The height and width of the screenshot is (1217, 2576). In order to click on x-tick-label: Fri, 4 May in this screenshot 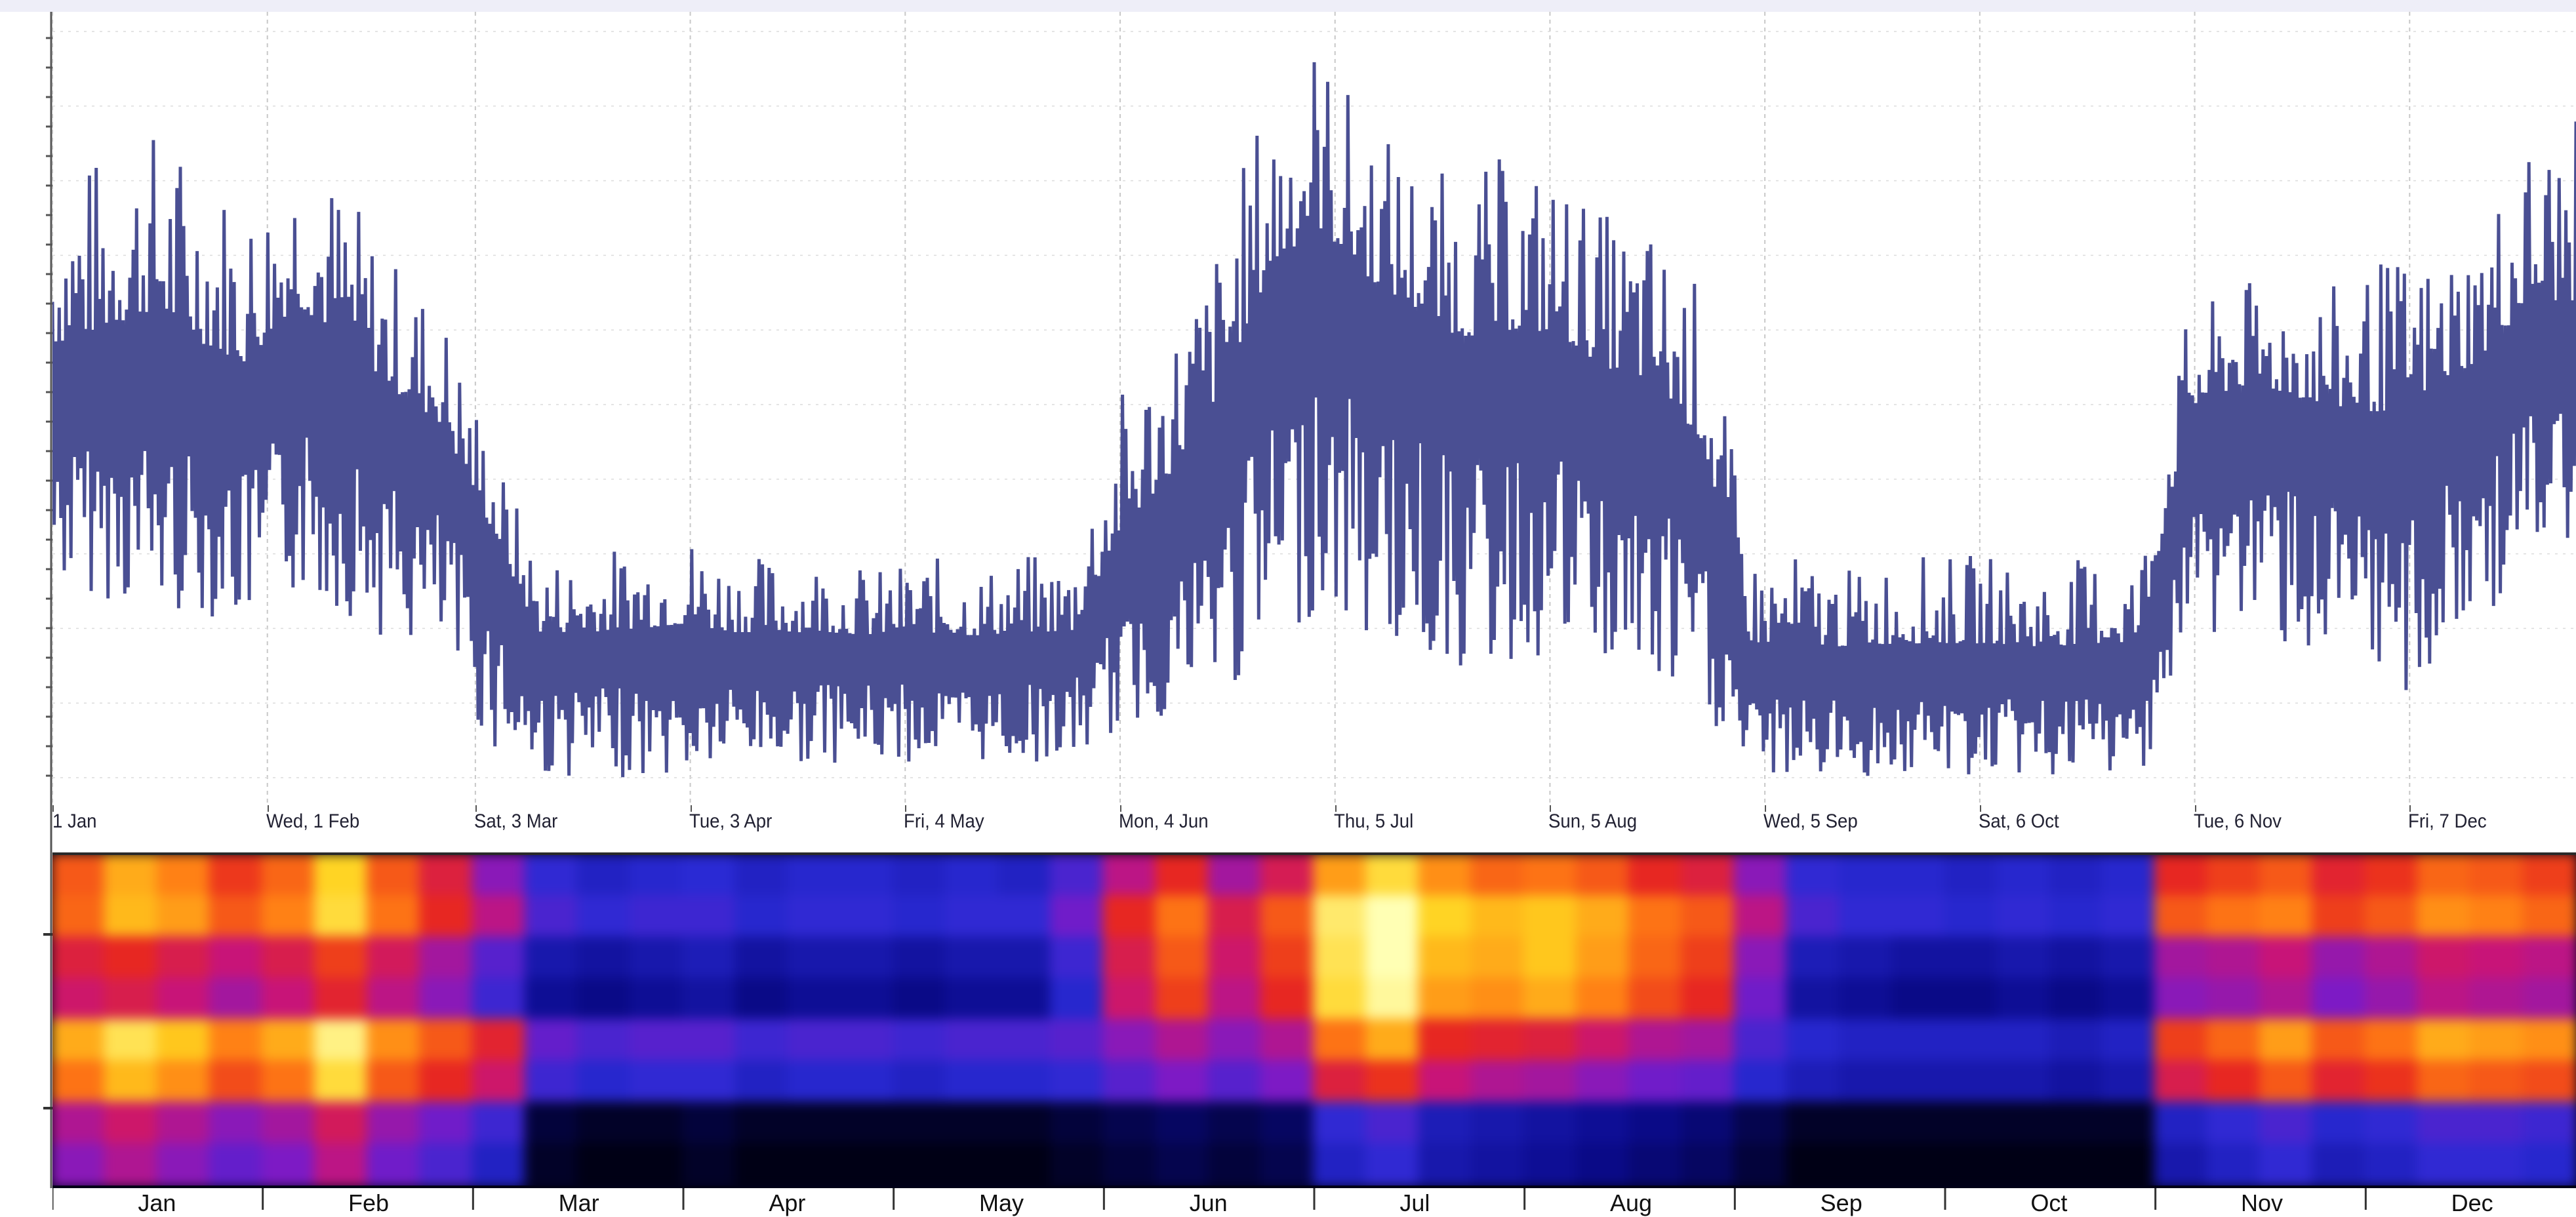, I will do `click(944, 821)`.